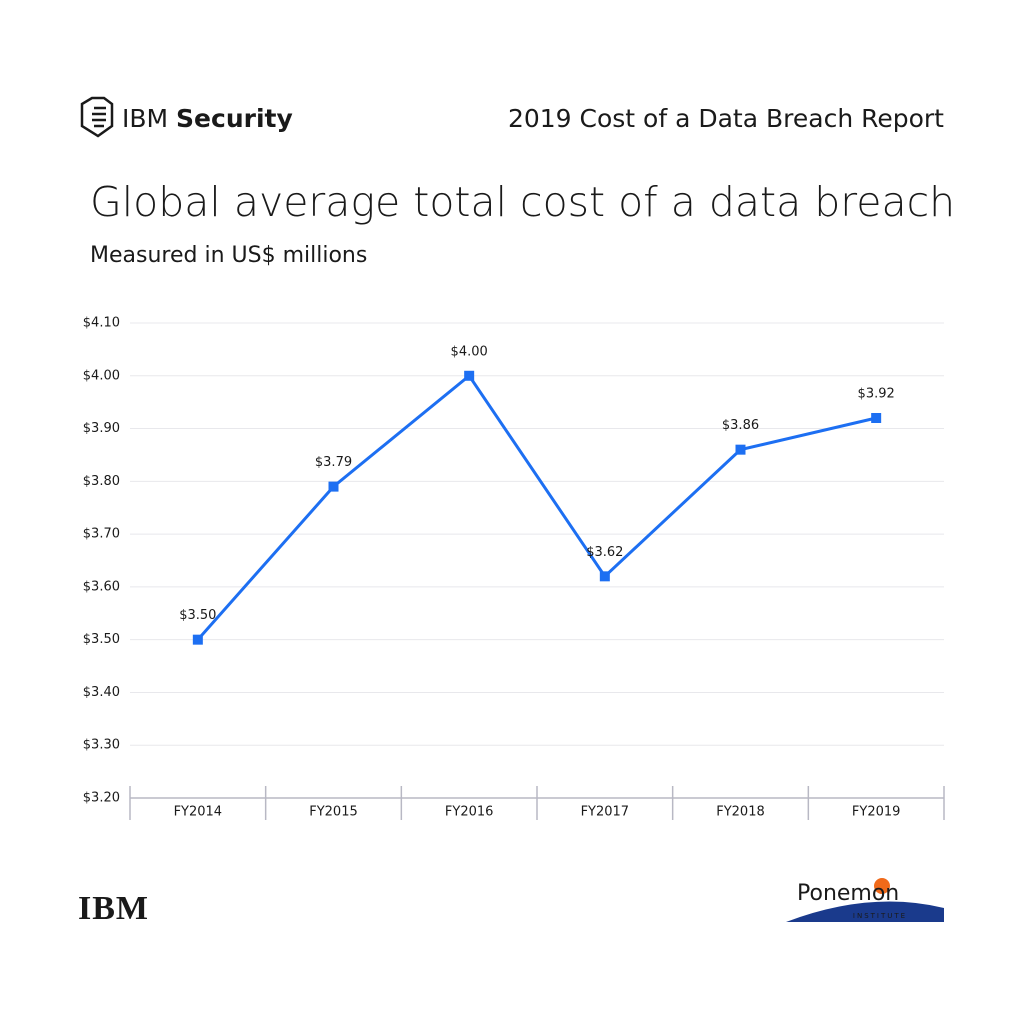 The height and width of the screenshot is (1024, 1024). I want to click on ponemon-swoosh, so click(865, 911).